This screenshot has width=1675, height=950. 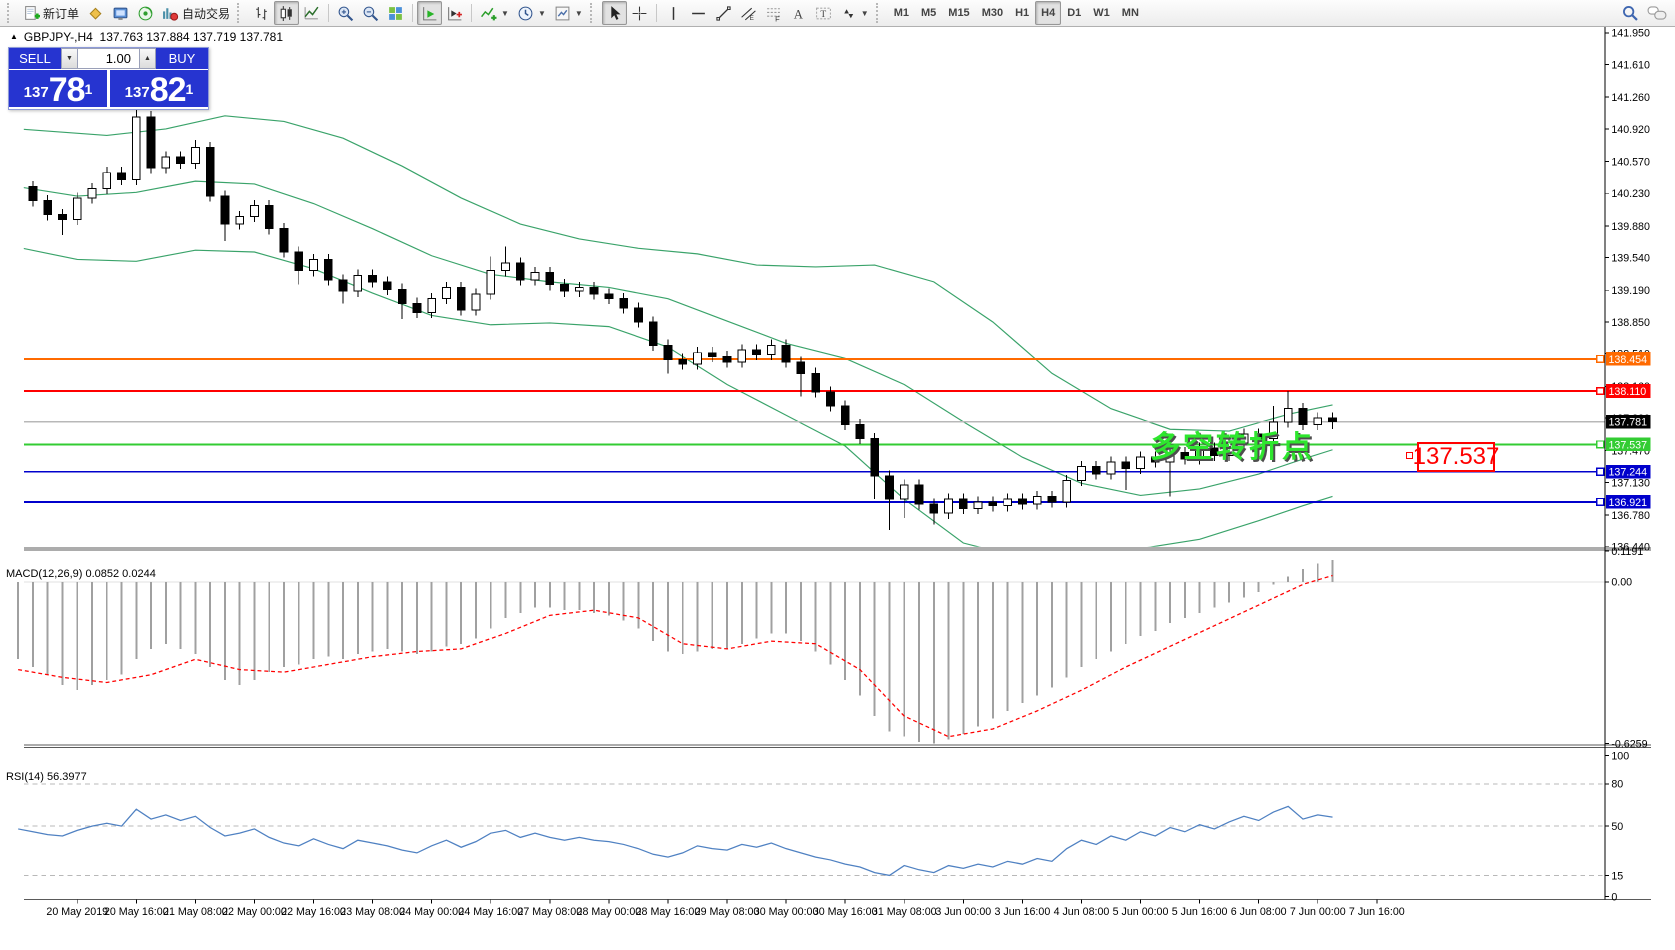 What do you see at coordinates (675, 656) in the screenshot?
I see `macd-signal-layer` at bounding box center [675, 656].